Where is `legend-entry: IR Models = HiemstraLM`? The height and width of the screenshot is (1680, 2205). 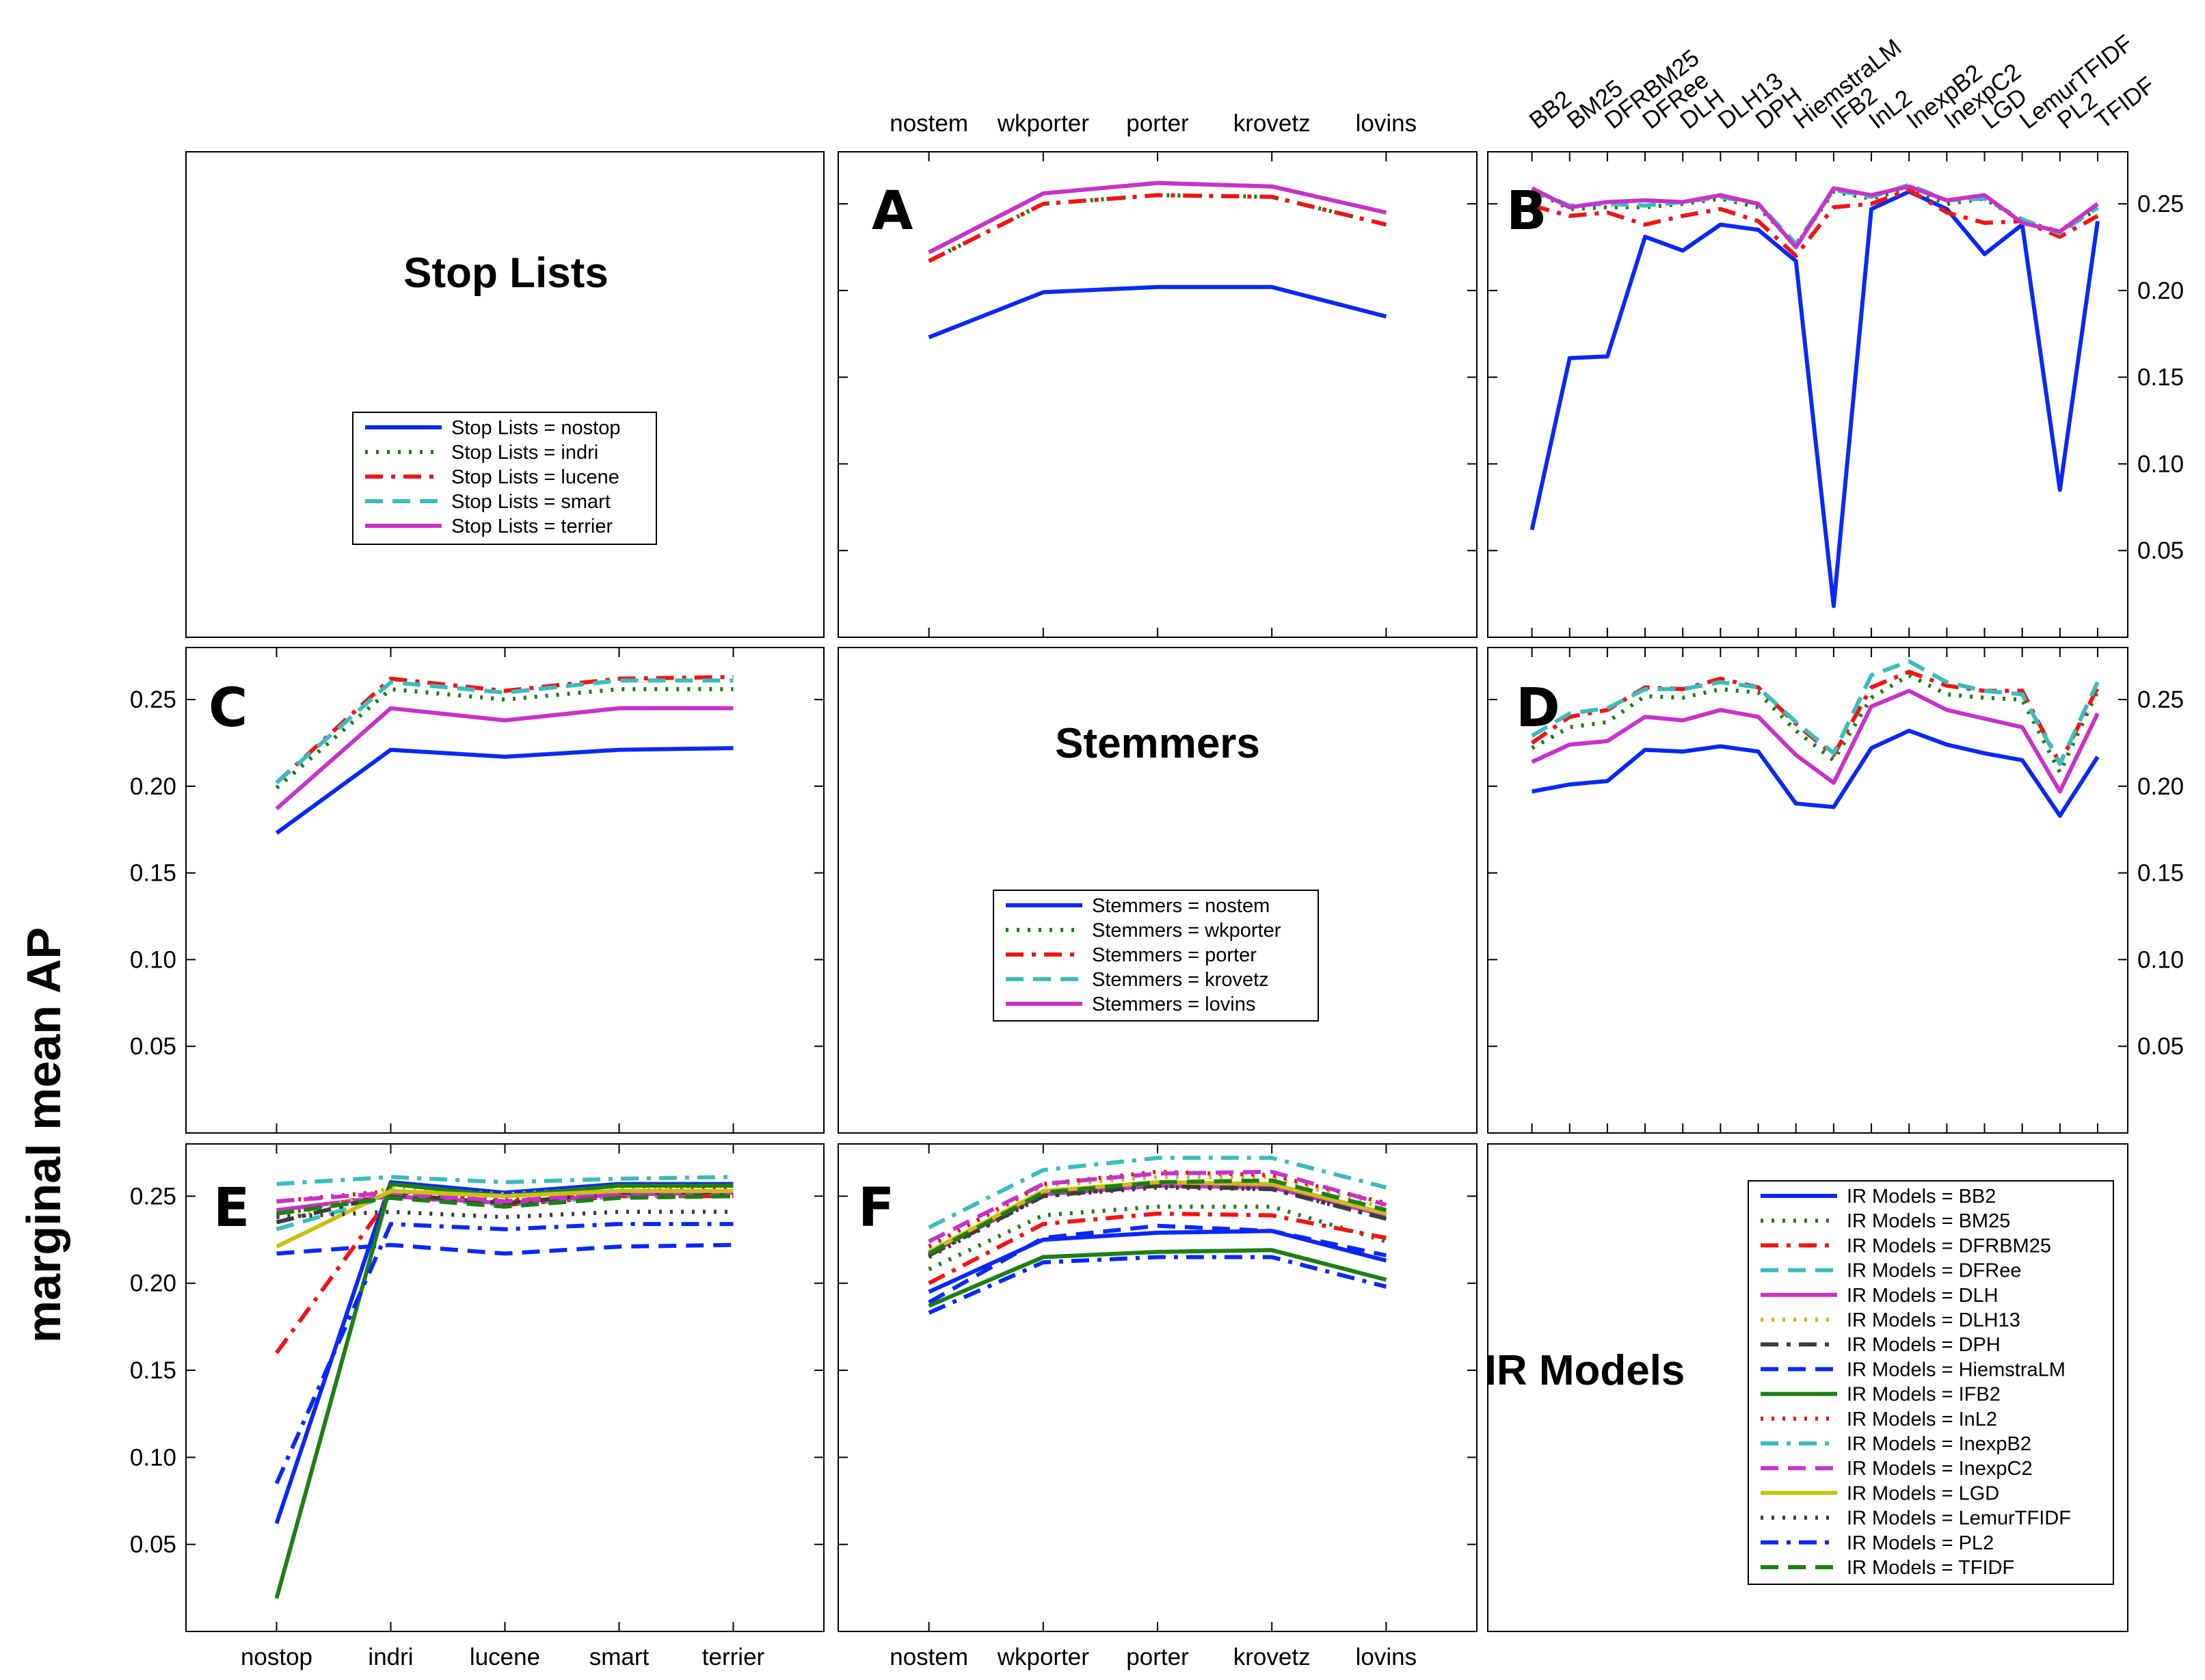 legend-entry: IR Models = HiemstraLM is located at coordinates (1956, 1370).